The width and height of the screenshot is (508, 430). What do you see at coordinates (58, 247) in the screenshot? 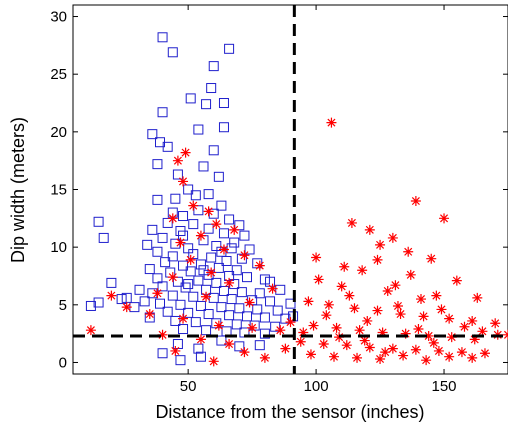
I see `y-tick-label: 10` at bounding box center [58, 247].